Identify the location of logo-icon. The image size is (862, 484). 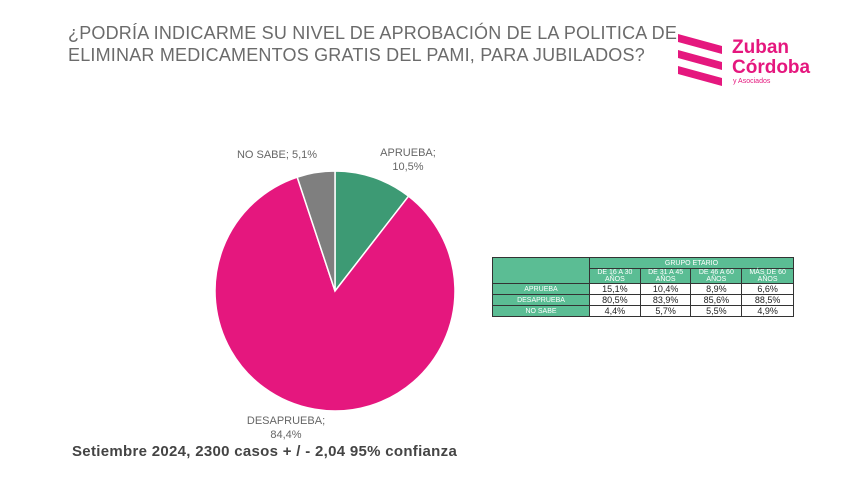
(700, 60).